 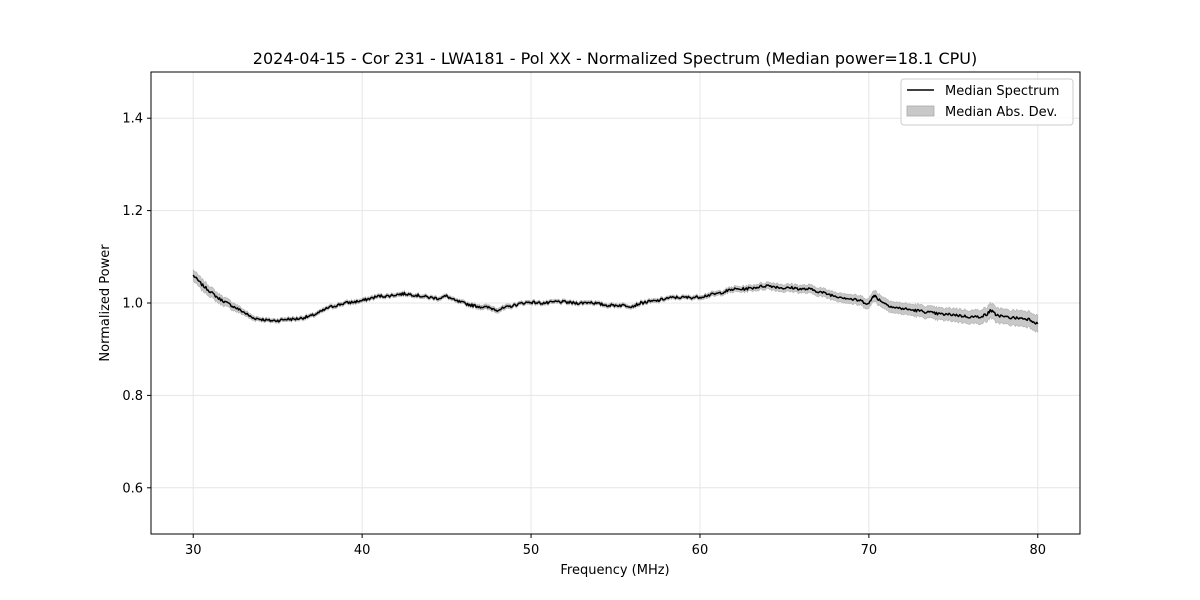 I want to click on legend-median-spectrum: Median Spectrum, so click(x=1002, y=91).